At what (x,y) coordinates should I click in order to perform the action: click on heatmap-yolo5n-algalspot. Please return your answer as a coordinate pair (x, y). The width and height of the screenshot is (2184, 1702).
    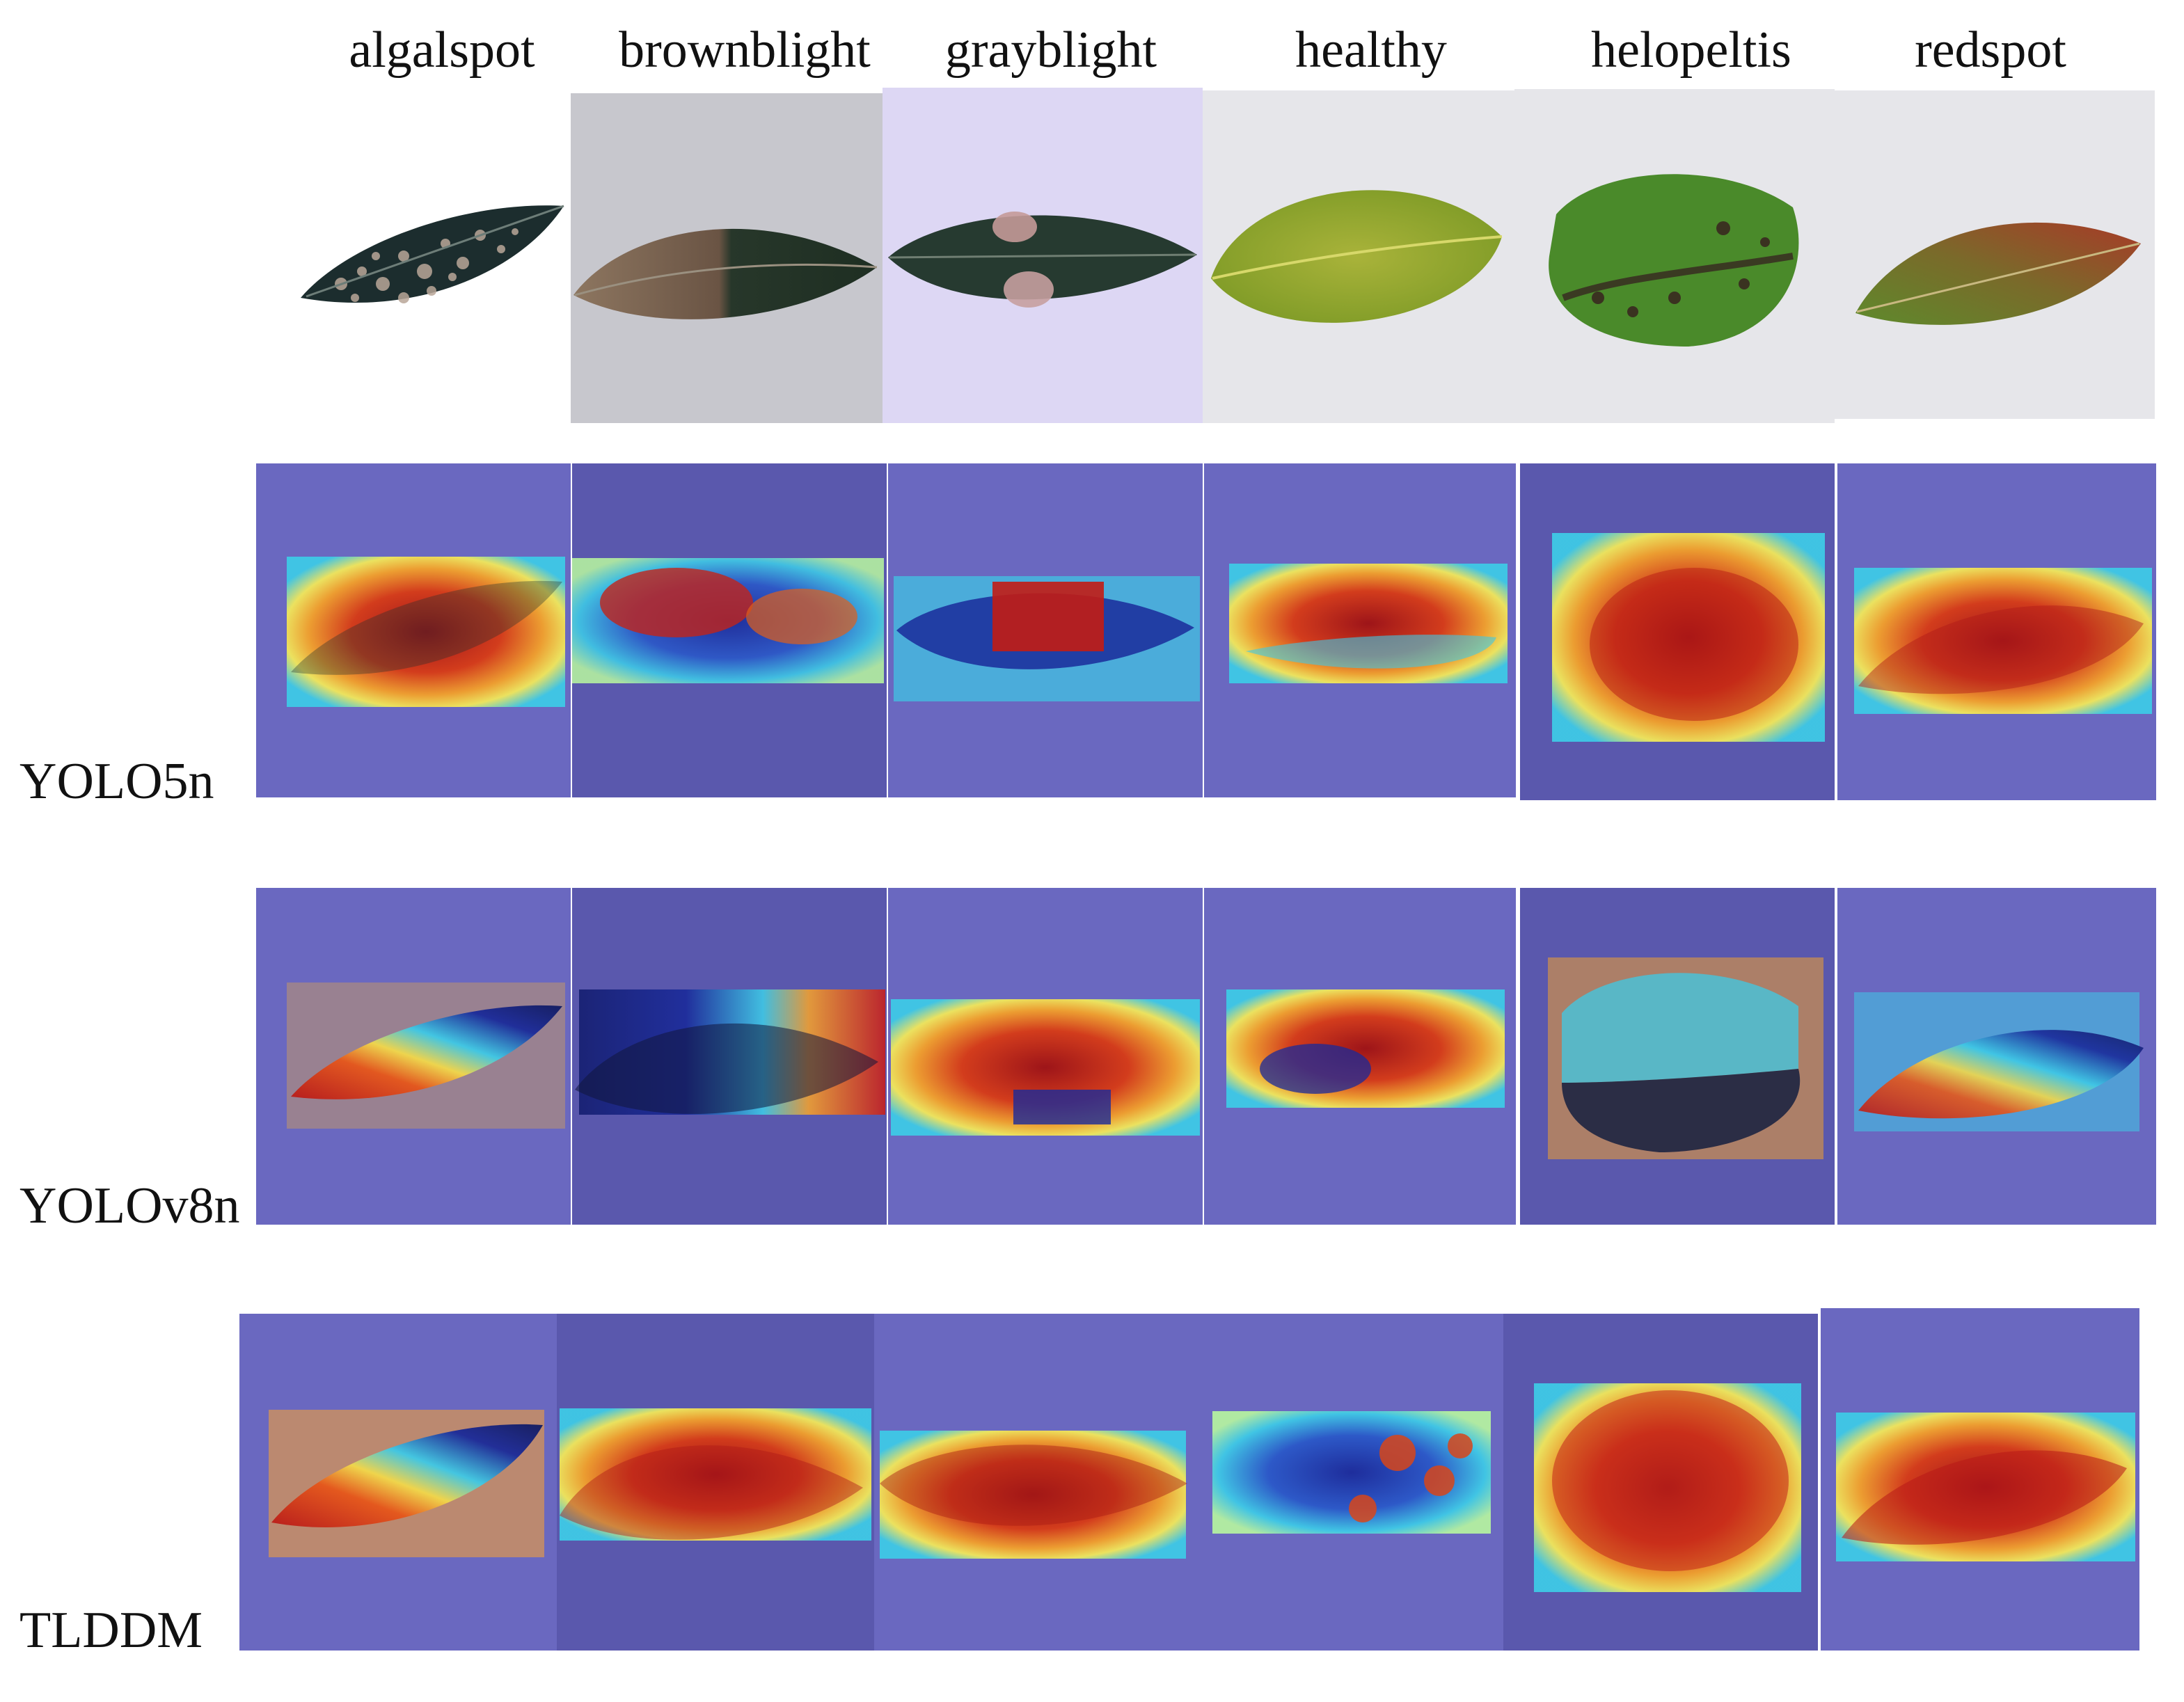
    Looking at the image, I should click on (414, 630).